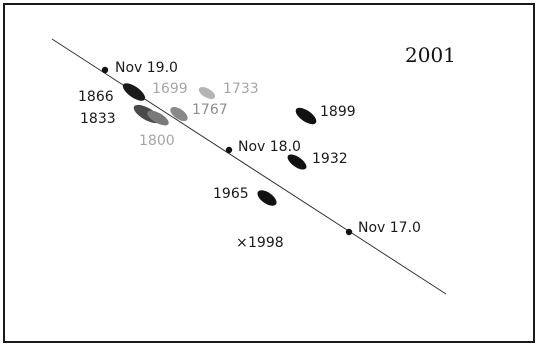 The width and height of the screenshot is (538, 346). What do you see at coordinates (269, 147) in the screenshot?
I see `path-marker-label: Nov 18.0` at bounding box center [269, 147].